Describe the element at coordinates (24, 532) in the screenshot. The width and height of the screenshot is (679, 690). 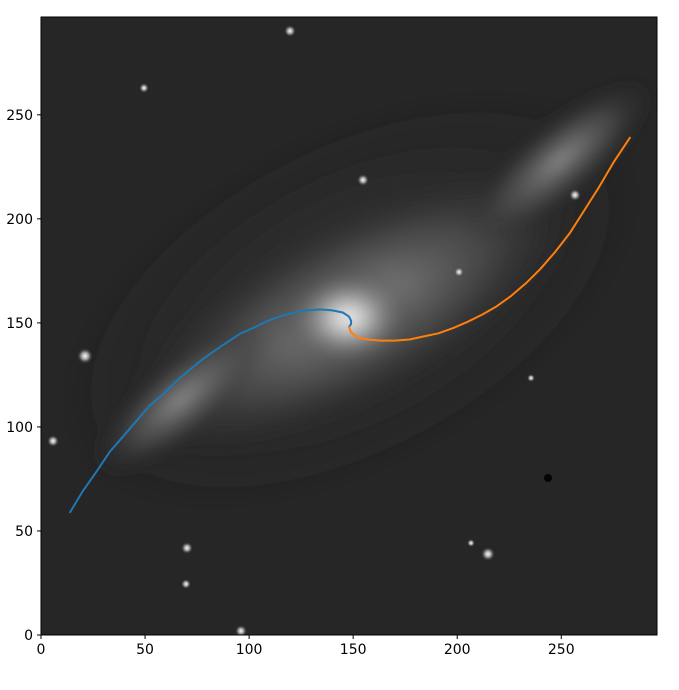
I see `y-tick-label: 50` at that location.